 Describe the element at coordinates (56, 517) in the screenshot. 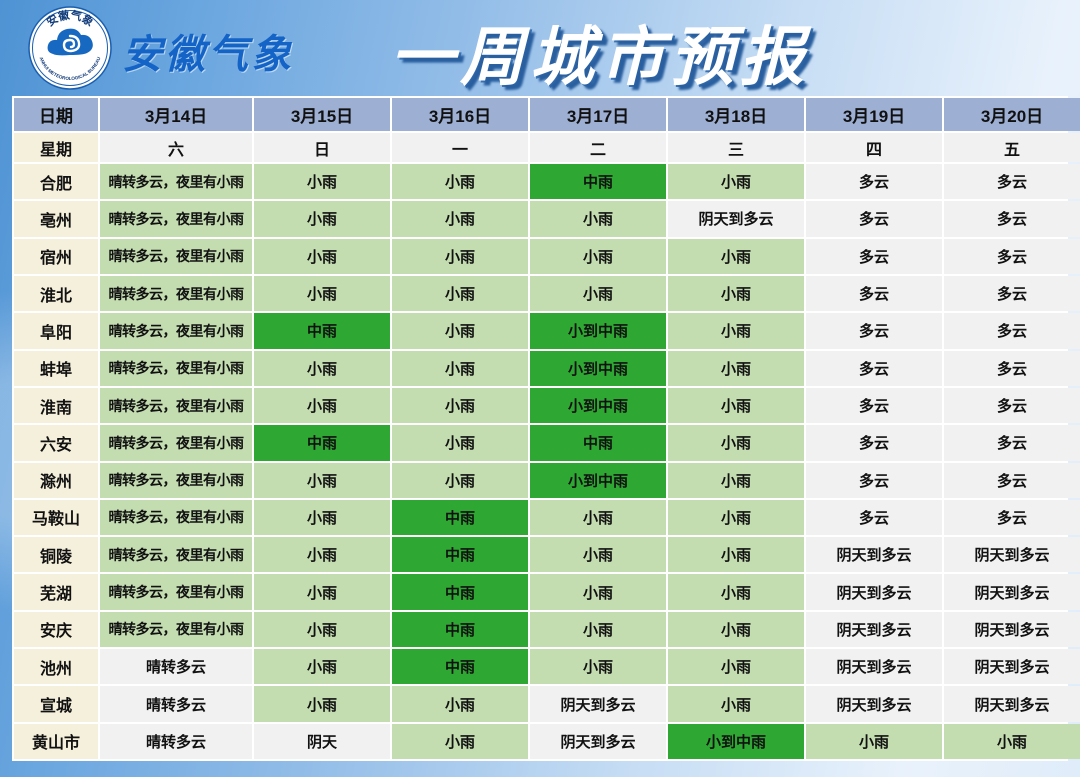

I see `city-name: 马鞍山` at that location.